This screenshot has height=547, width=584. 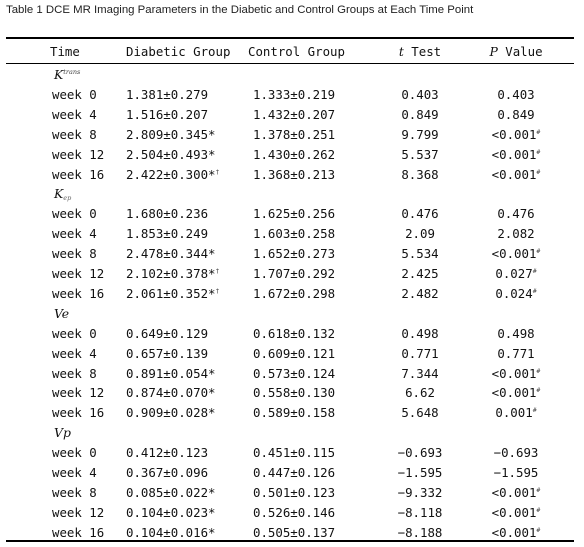 I want to click on p-value: 0.771, so click(x=516, y=353).